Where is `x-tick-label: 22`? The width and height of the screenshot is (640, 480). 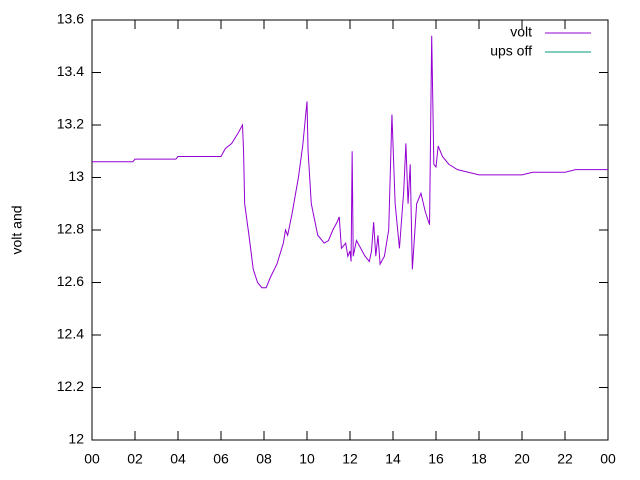 x-tick-label: 22 is located at coordinates (565, 459).